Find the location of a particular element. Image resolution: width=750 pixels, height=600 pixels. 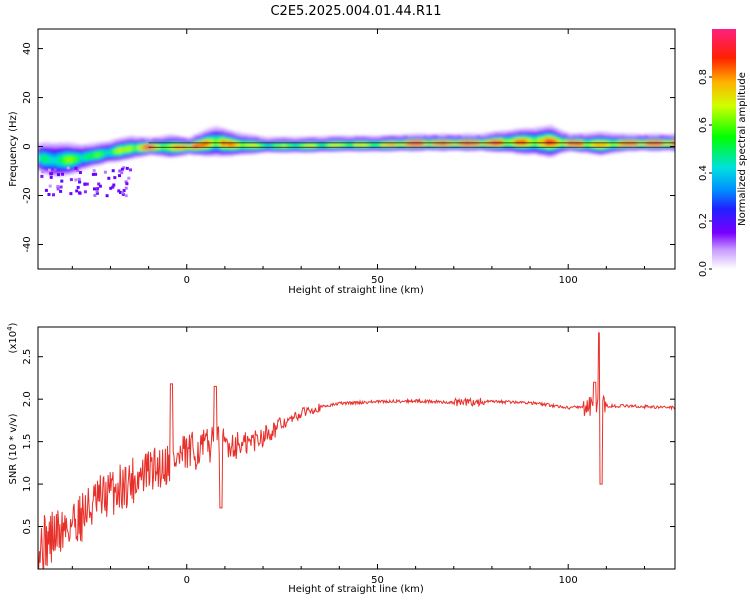

y-tick-label: 20 is located at coordinates (27, 97).